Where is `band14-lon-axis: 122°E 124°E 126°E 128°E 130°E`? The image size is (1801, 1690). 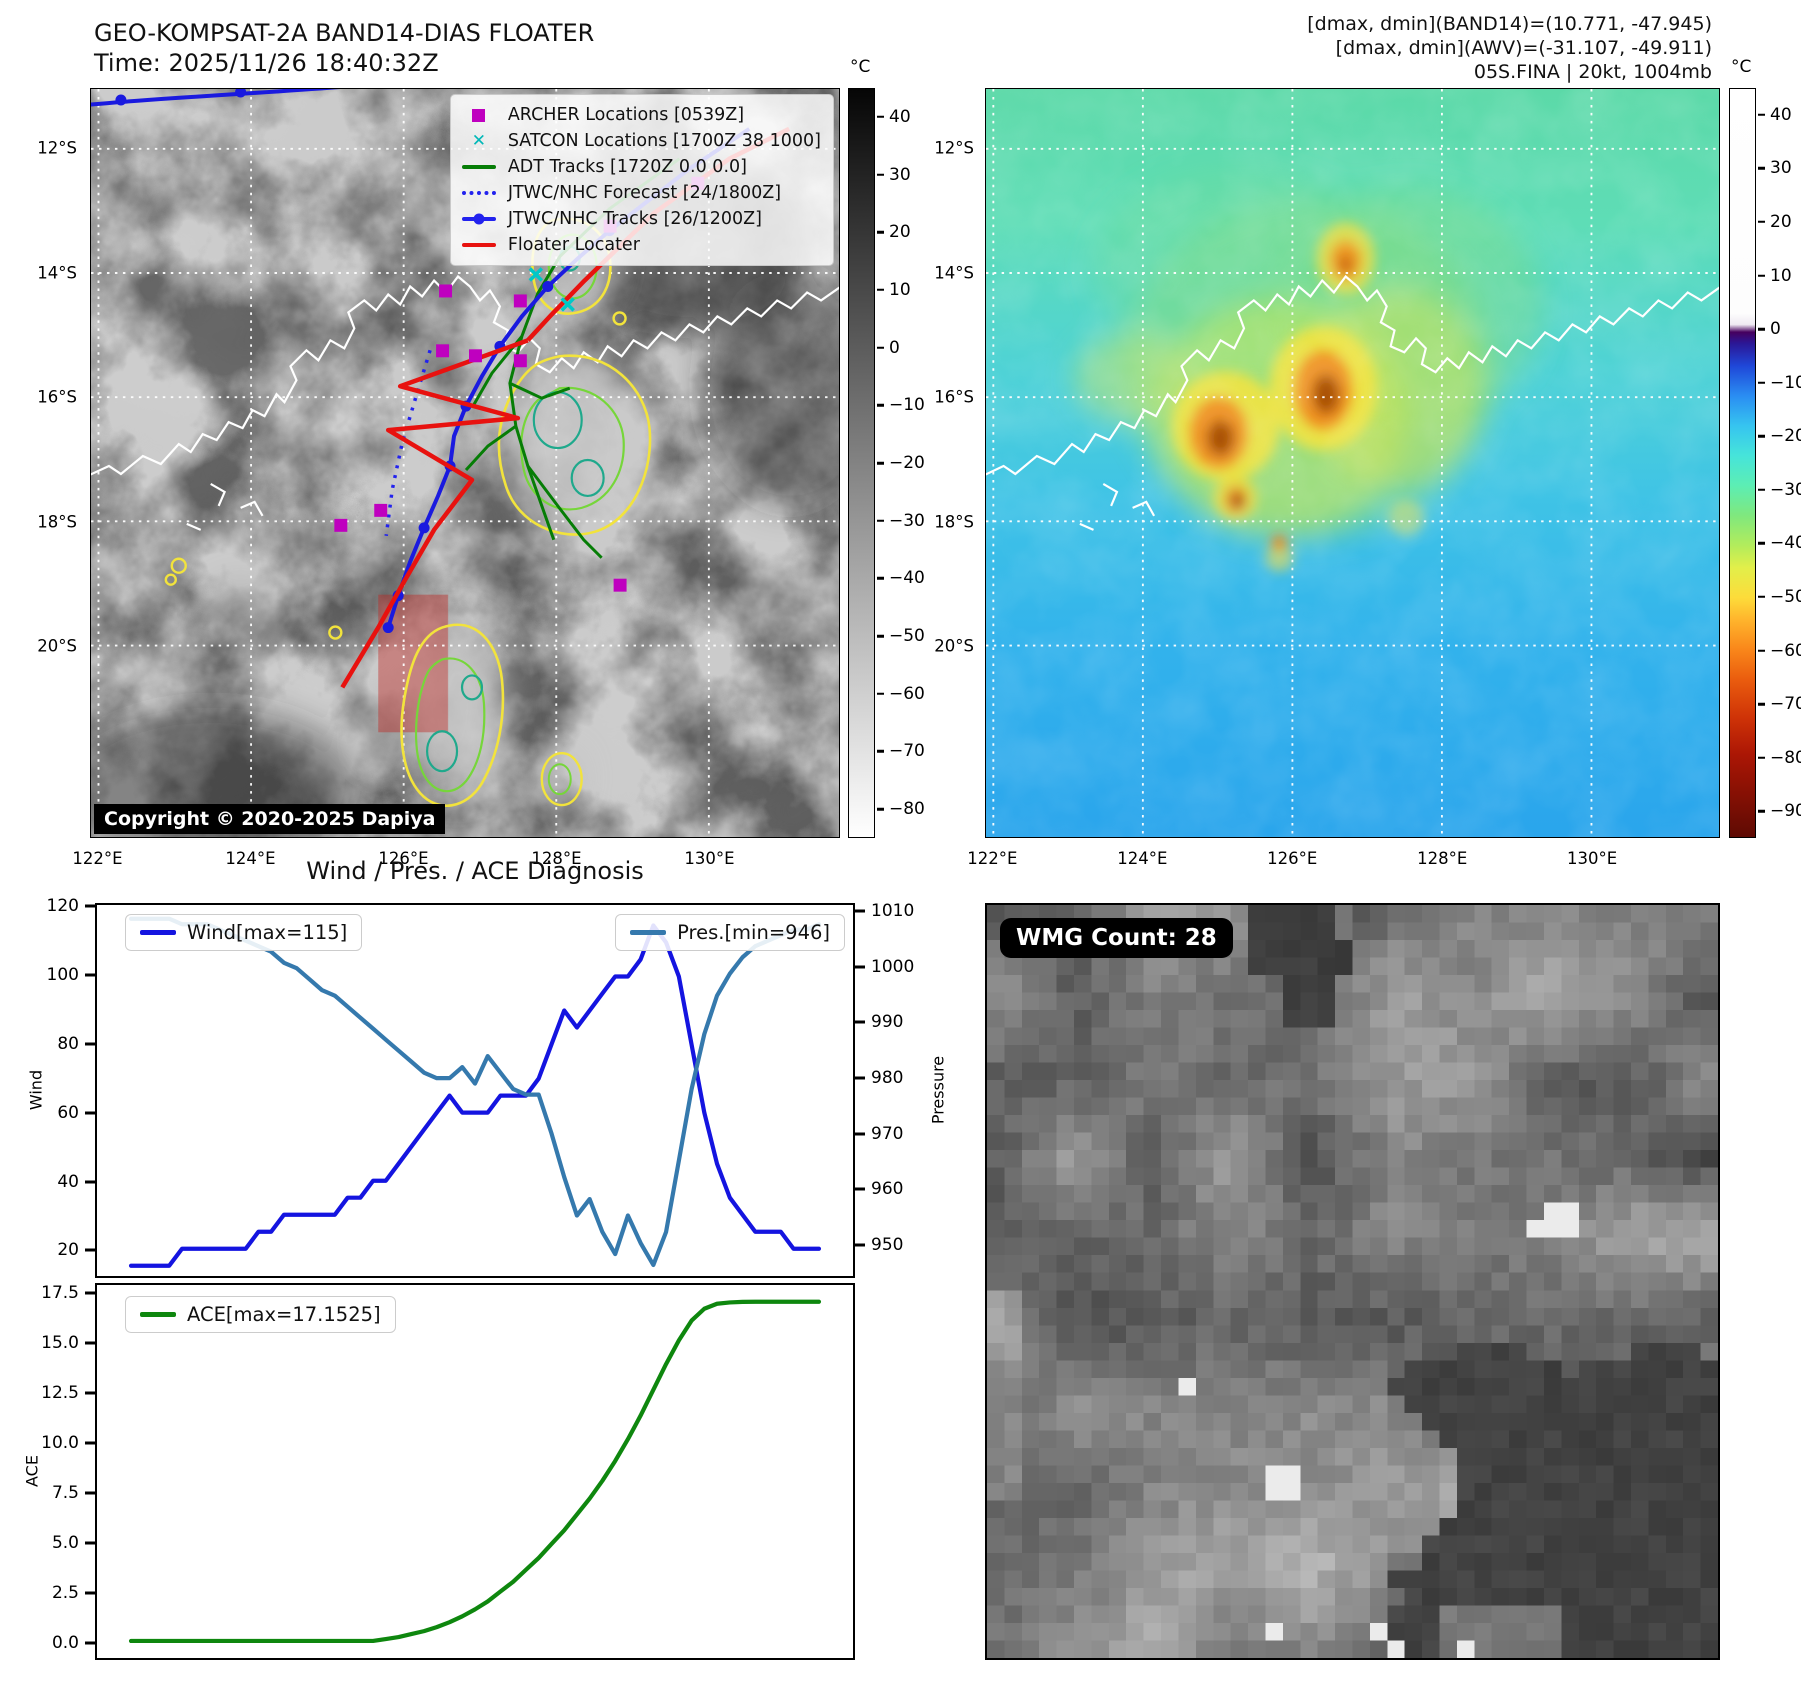
band14-lon-axis: 122°E 124°E 126°E 128°E 130°E is located at coordinates (456, 858).